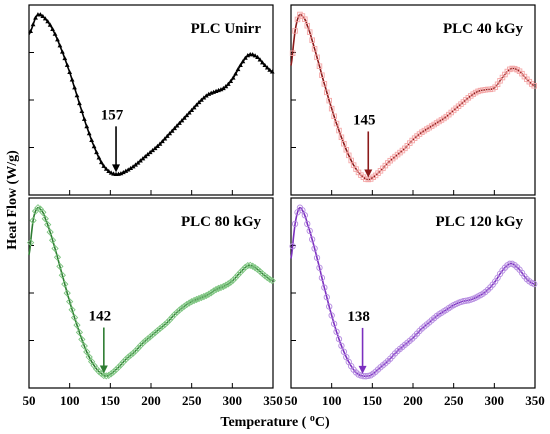 Image resolution: width=550 pixels, height=434 pixels. Describe the element at coordinates (332, 400) in the screenshot. I see `x-tick-label: 100` at that location.